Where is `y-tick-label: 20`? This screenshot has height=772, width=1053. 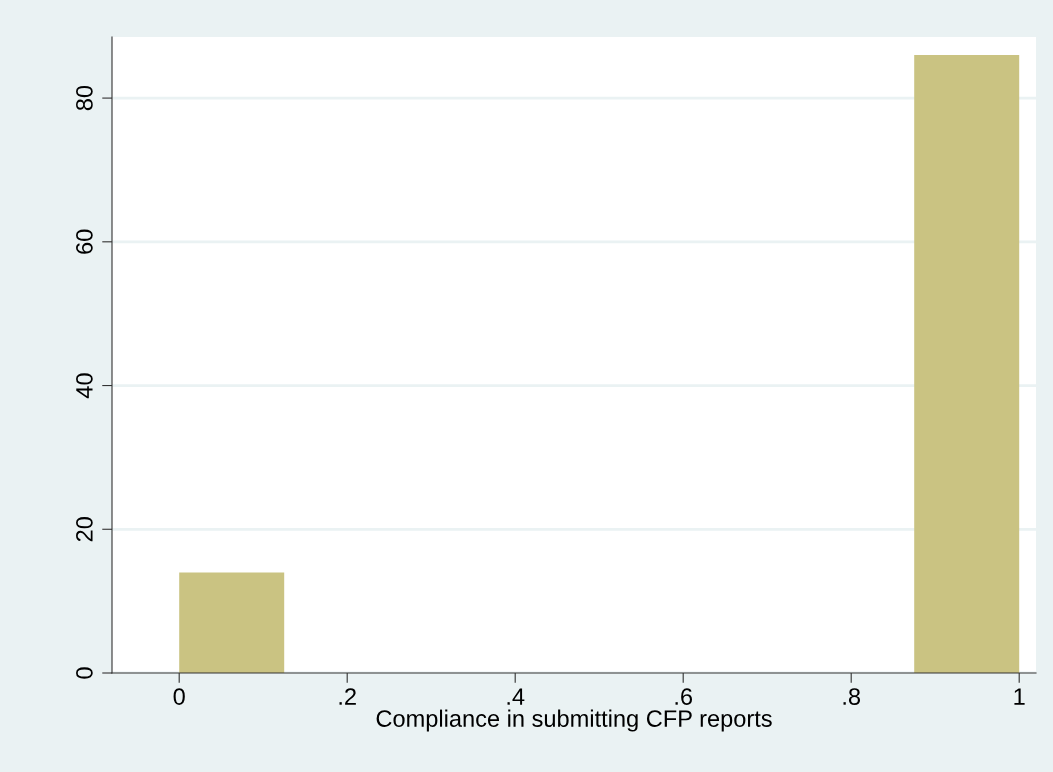
y-tick-label: 20 is located at coordinates (84, 529).